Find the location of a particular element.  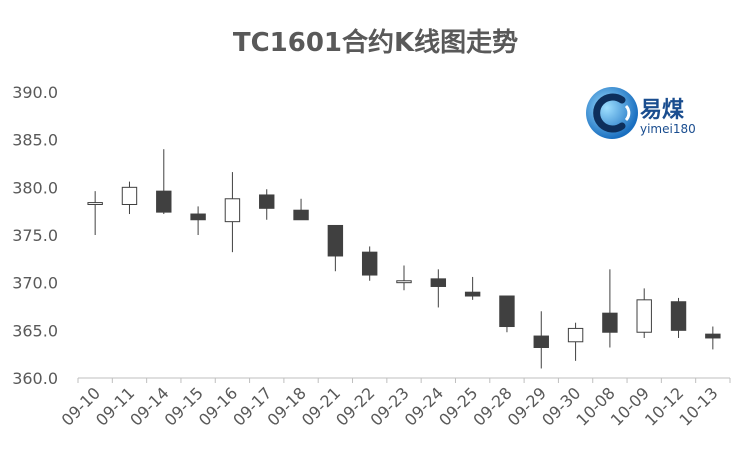

yimei-logo-icon is located at coordinates (612, 113).